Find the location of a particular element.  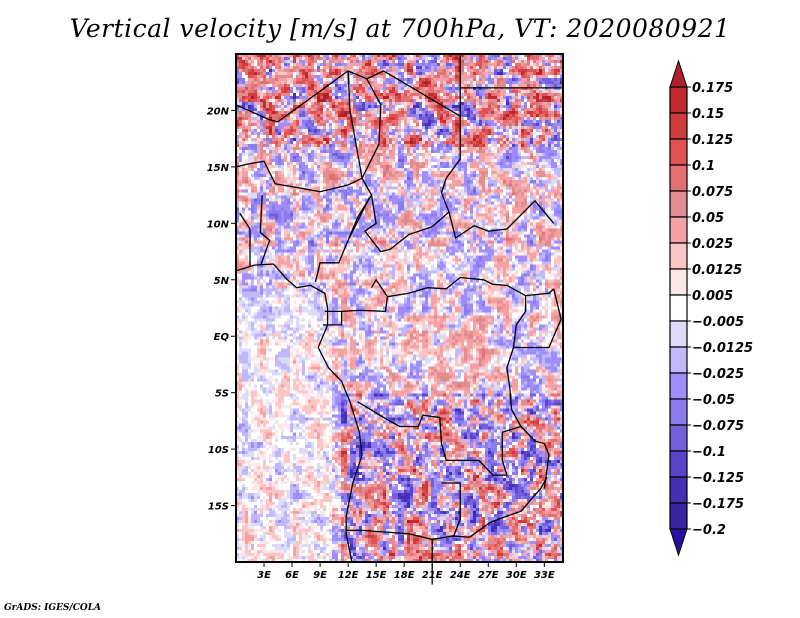

colorbar-label: 0.075 is located at coordinates (712, 192).